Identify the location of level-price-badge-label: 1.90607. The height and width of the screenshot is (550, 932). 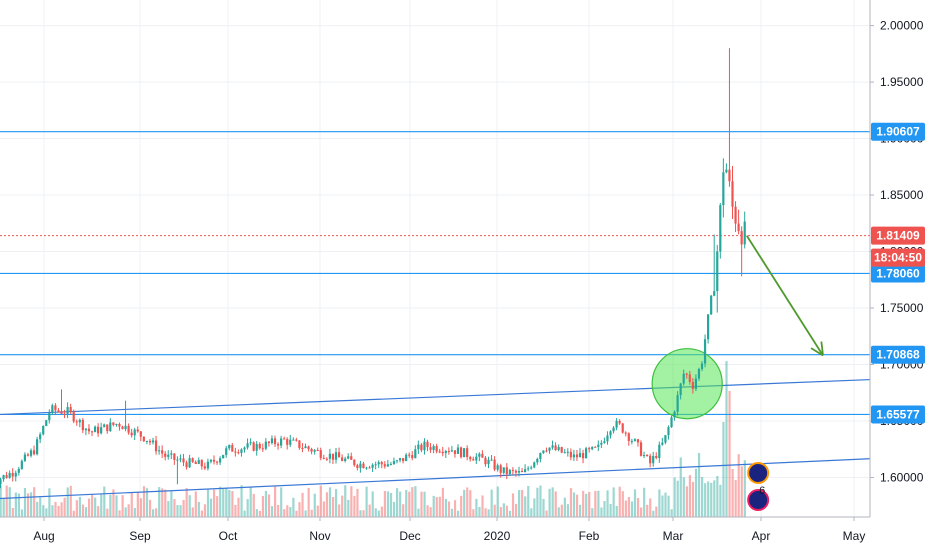
(898, 132).